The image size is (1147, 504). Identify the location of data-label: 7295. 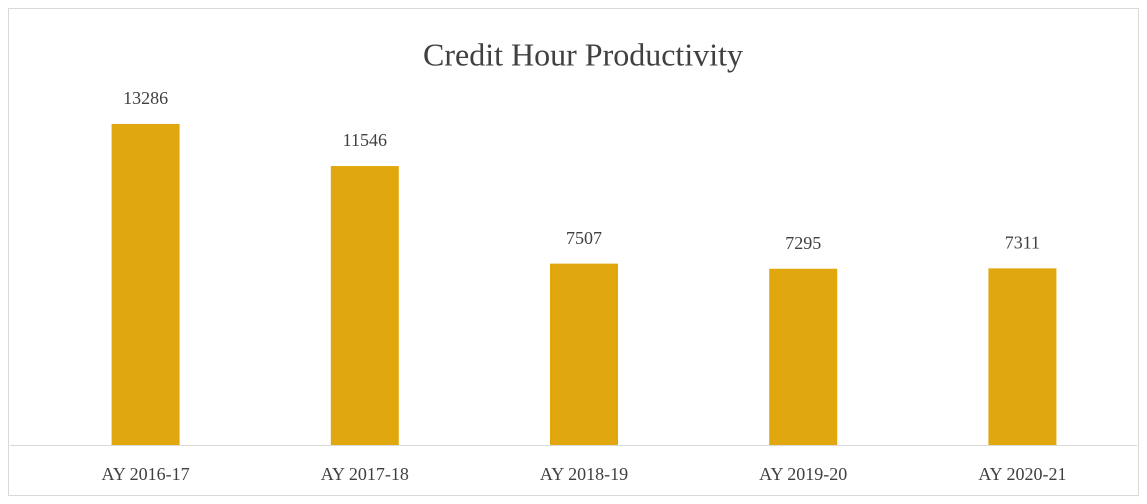
(803, 243).